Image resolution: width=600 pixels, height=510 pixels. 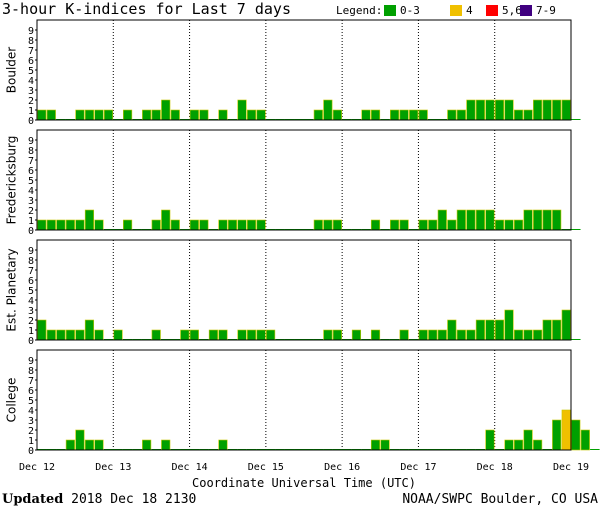 What do you see at coordinates (33, 499) in the screenshot?
I see `updated-label: Updated` at bounding box center [33, 499].